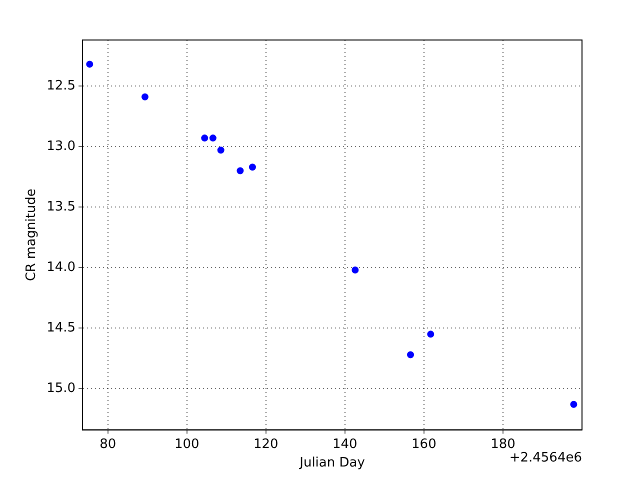 The image size is (640, 480). What do you see at coordinates (61, 86) in the screenshot?
I see `y-tick-label: 12.5` at bounding box center [61, 86].